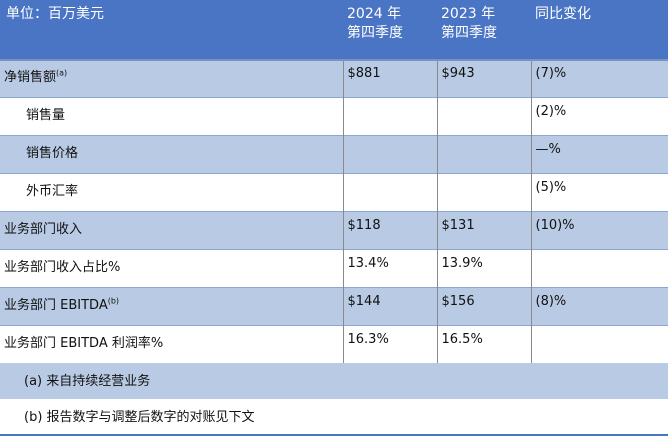 This screenshot has height=438, width=672. I want to click on row-label: 销售量, so click(171, 116).